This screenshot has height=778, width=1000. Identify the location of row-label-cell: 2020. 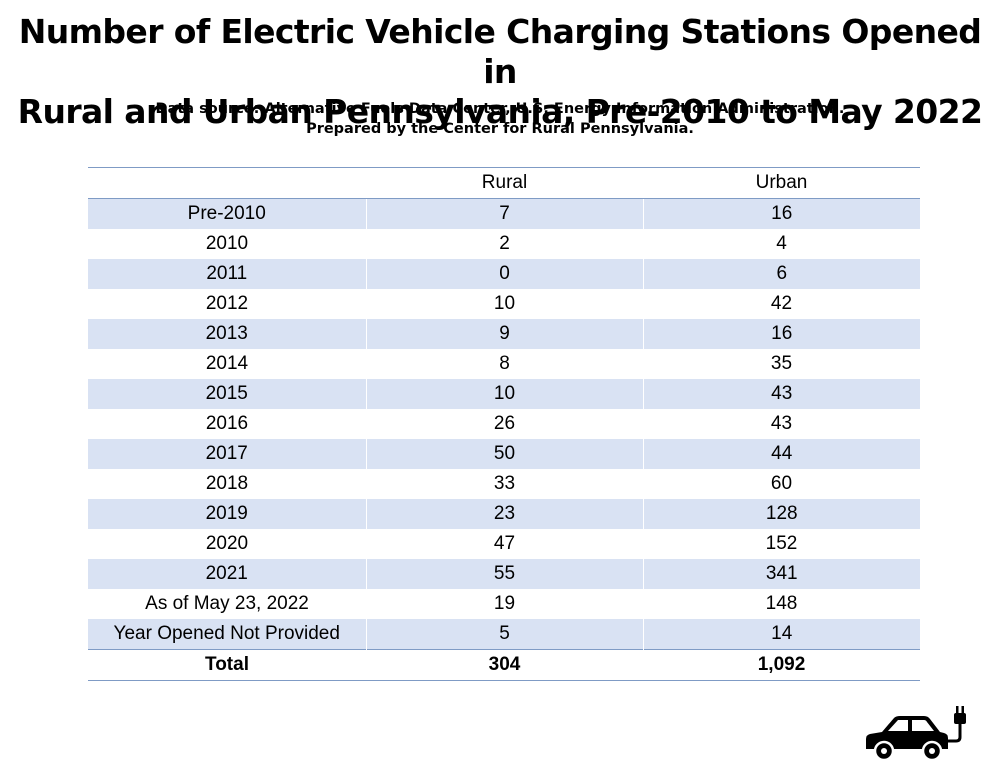
(227, 543).